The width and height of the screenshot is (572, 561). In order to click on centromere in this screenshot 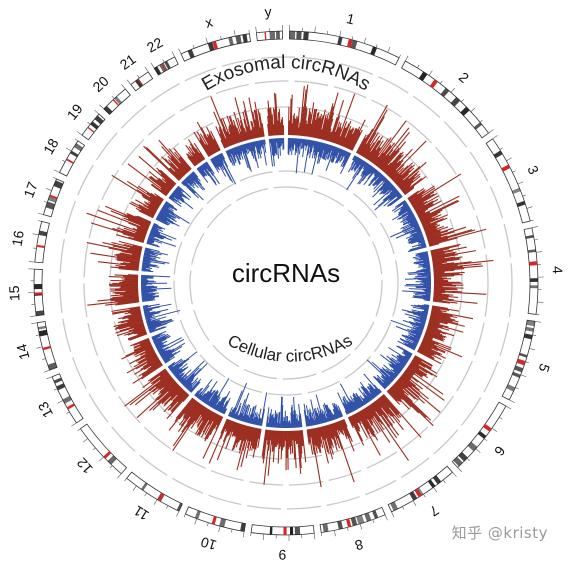, I will do `click(46, 348)`.